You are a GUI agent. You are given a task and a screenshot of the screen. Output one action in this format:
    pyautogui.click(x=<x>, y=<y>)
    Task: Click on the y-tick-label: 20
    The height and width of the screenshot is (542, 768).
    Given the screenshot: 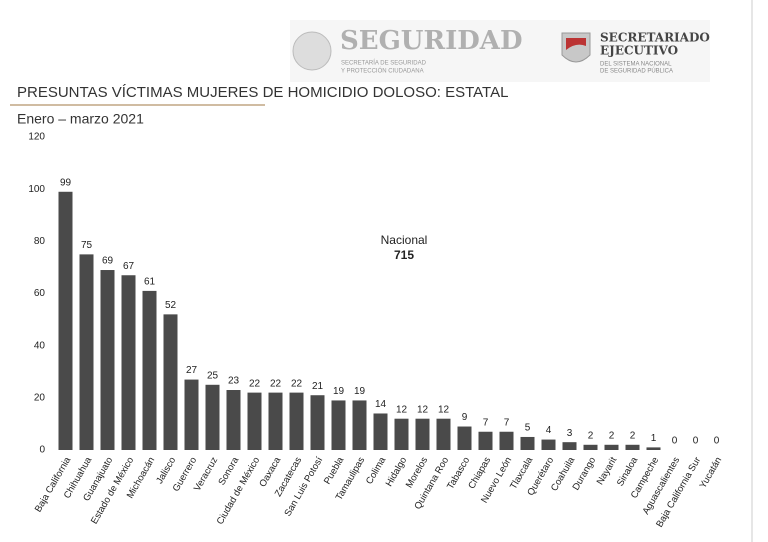 What is the action you would take?
    pyautogui.click(x=40, y=397)
    